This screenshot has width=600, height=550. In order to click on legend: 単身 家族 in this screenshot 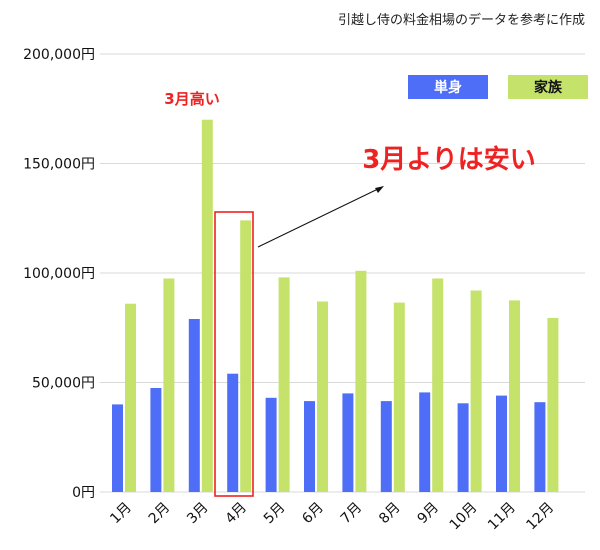, I will do `click(498, 87)`.